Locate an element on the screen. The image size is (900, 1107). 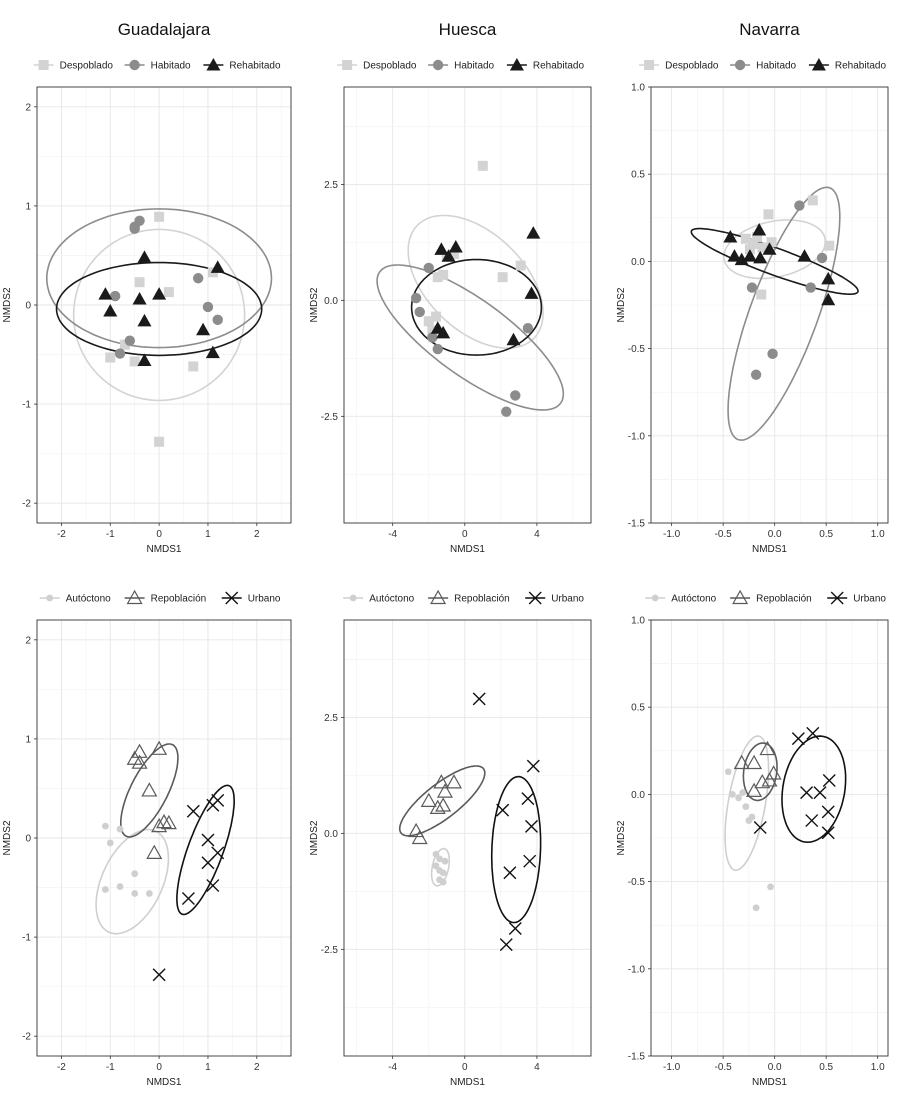
x-tick-label: -4 is located at coordinates (392, 1067).